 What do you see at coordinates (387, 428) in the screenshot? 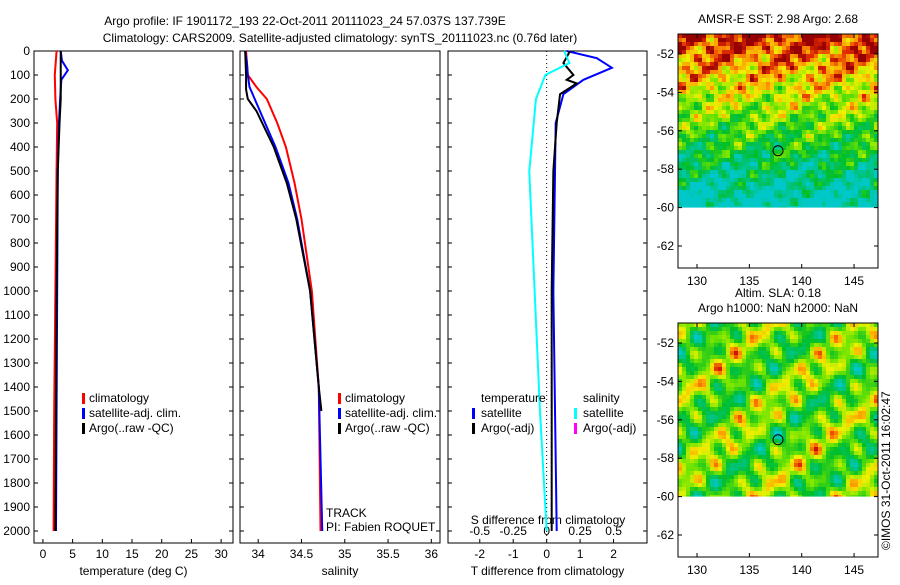
I see `legend-label: Argo(..raw -QC)` at bounding box center [387, 428].